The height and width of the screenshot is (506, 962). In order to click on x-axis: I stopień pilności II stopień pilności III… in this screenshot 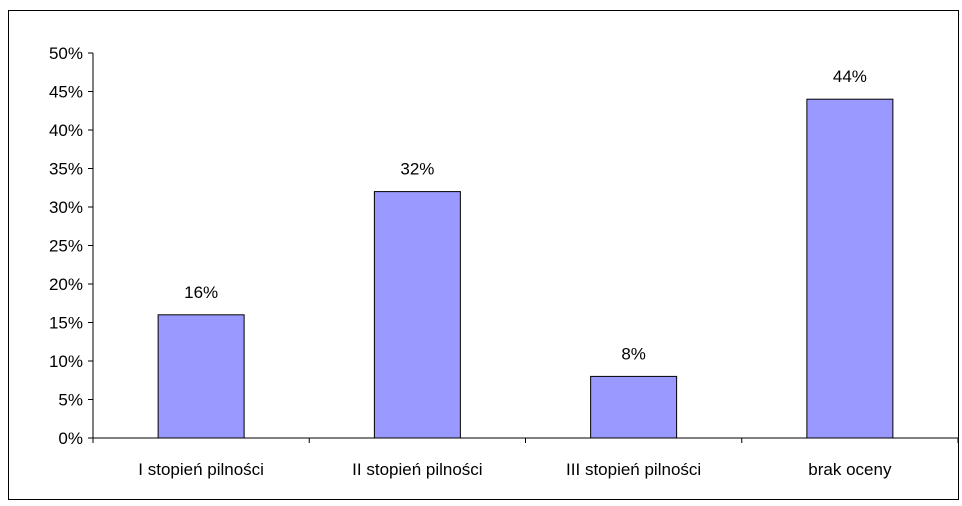, I will do `click(525, 458)`.